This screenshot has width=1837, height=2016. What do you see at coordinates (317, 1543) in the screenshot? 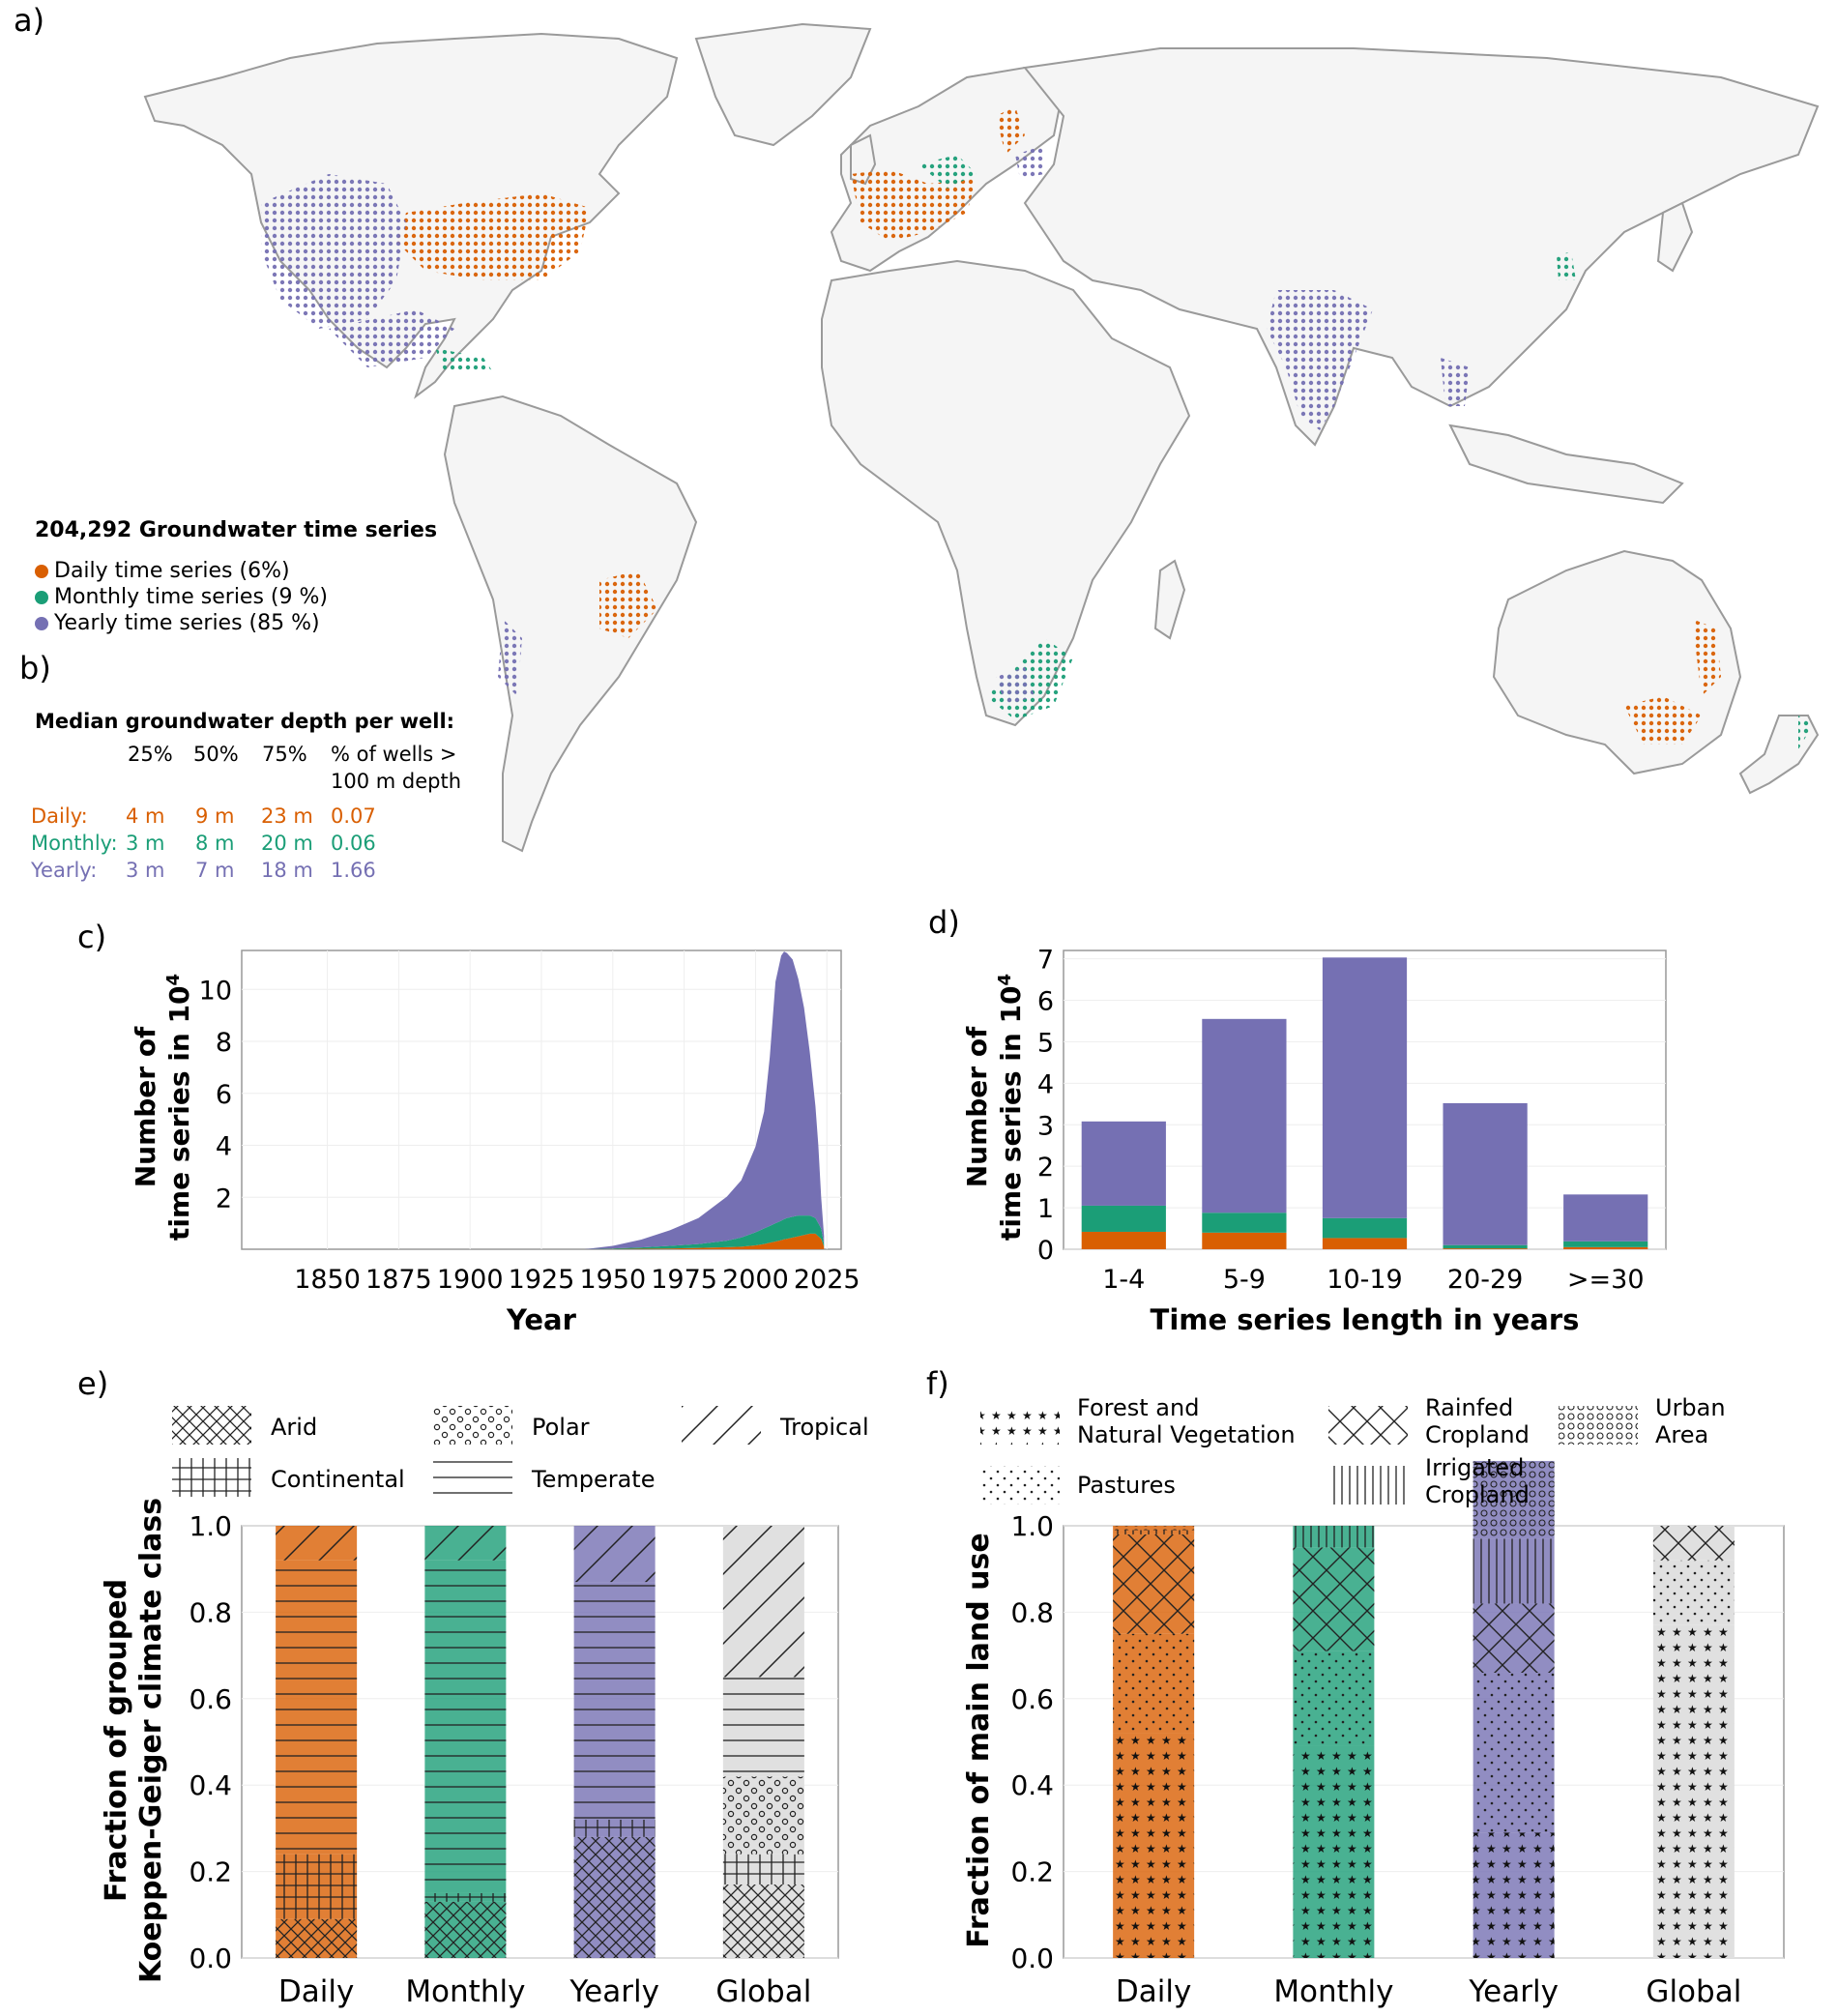
I see `chart-e-hatch-daily-tropical` at bounding box center [317, 1543].